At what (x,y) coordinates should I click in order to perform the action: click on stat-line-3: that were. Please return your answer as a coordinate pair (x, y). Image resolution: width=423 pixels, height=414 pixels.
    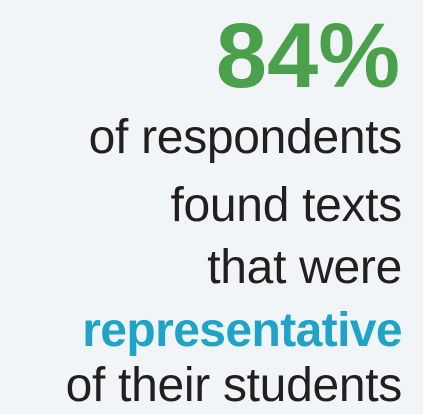
    Looking at the image, I should click on (304, 267).